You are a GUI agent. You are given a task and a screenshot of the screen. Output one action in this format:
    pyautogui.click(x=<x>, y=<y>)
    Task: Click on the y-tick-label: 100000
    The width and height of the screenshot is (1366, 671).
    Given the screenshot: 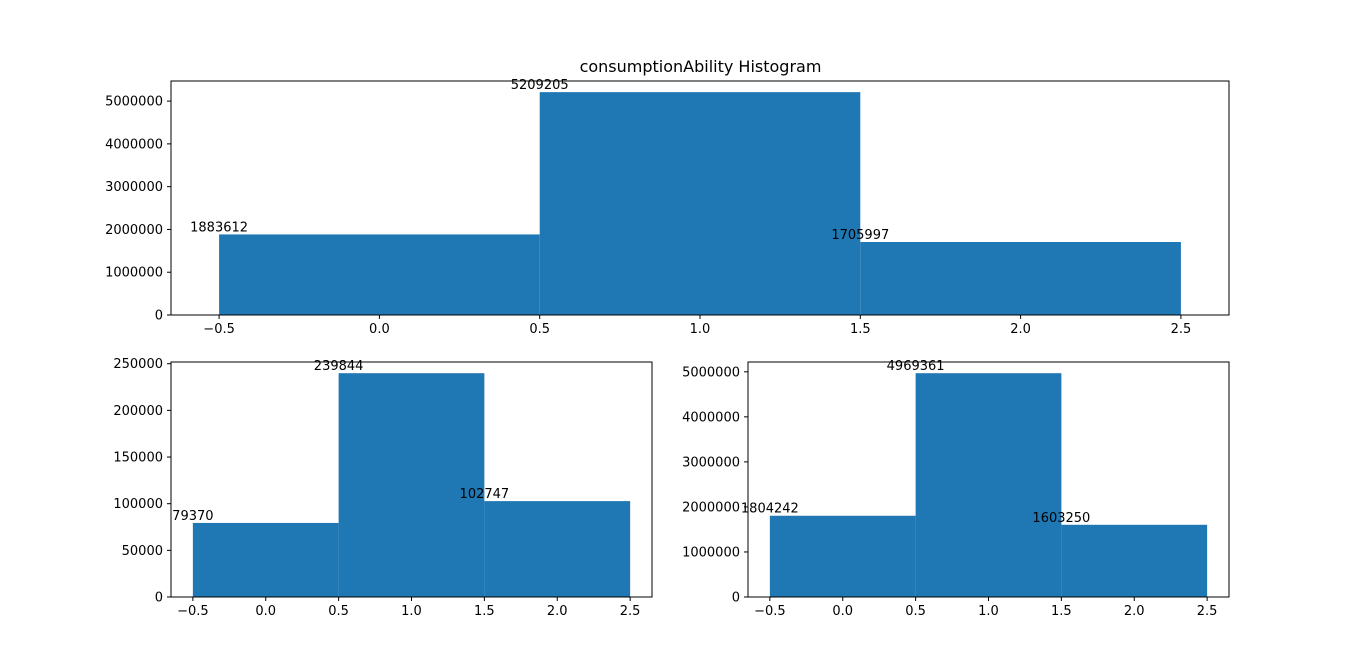 What is the action you would take?
    pyautogui.click(x=138, y=504)
    